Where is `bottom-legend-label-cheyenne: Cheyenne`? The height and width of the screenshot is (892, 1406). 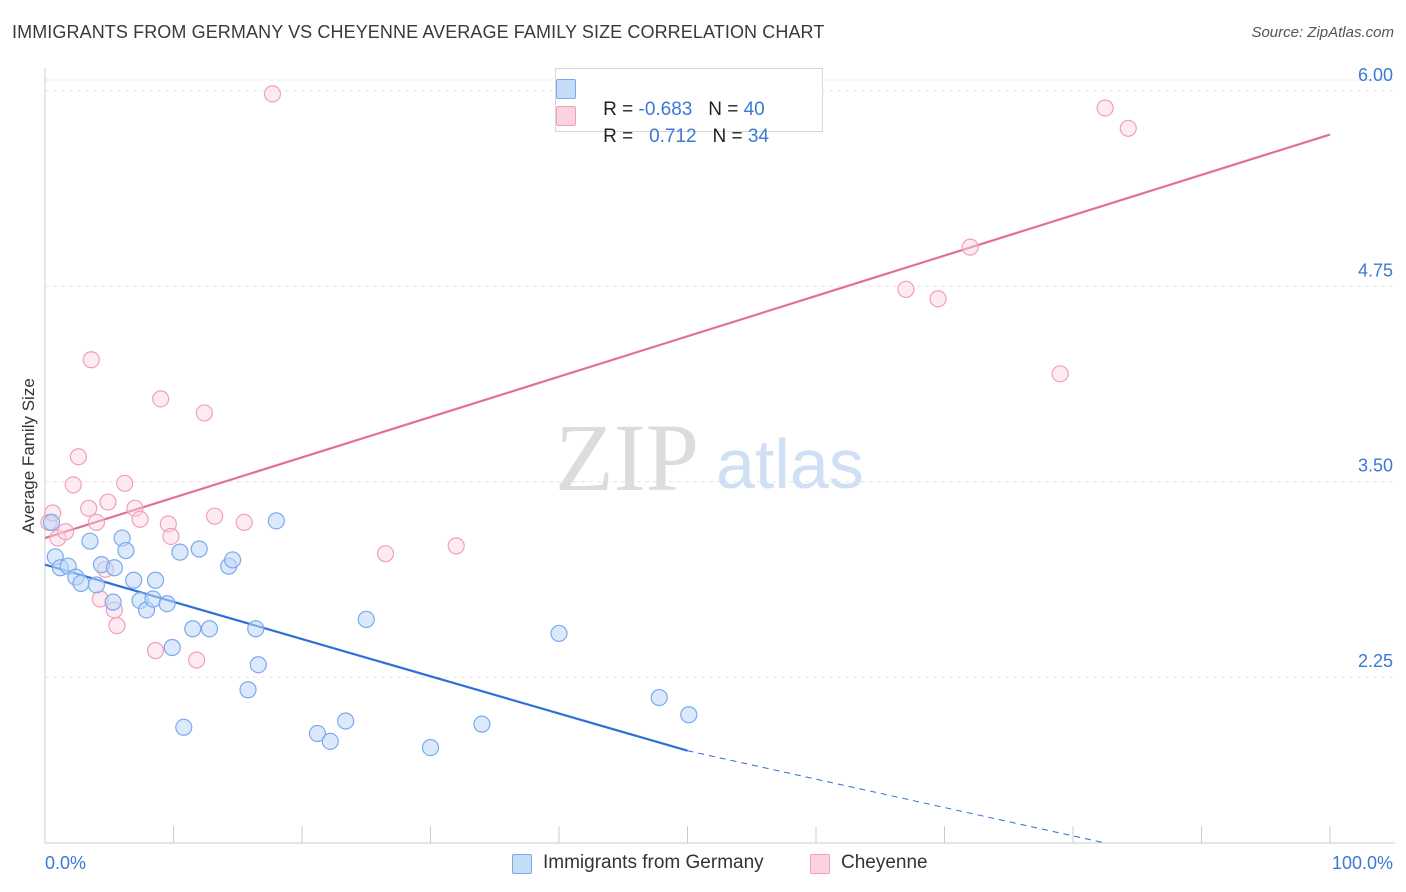
bottom-legend-label-cheyenne: Cheyenne is located at coordinates (884, 862).